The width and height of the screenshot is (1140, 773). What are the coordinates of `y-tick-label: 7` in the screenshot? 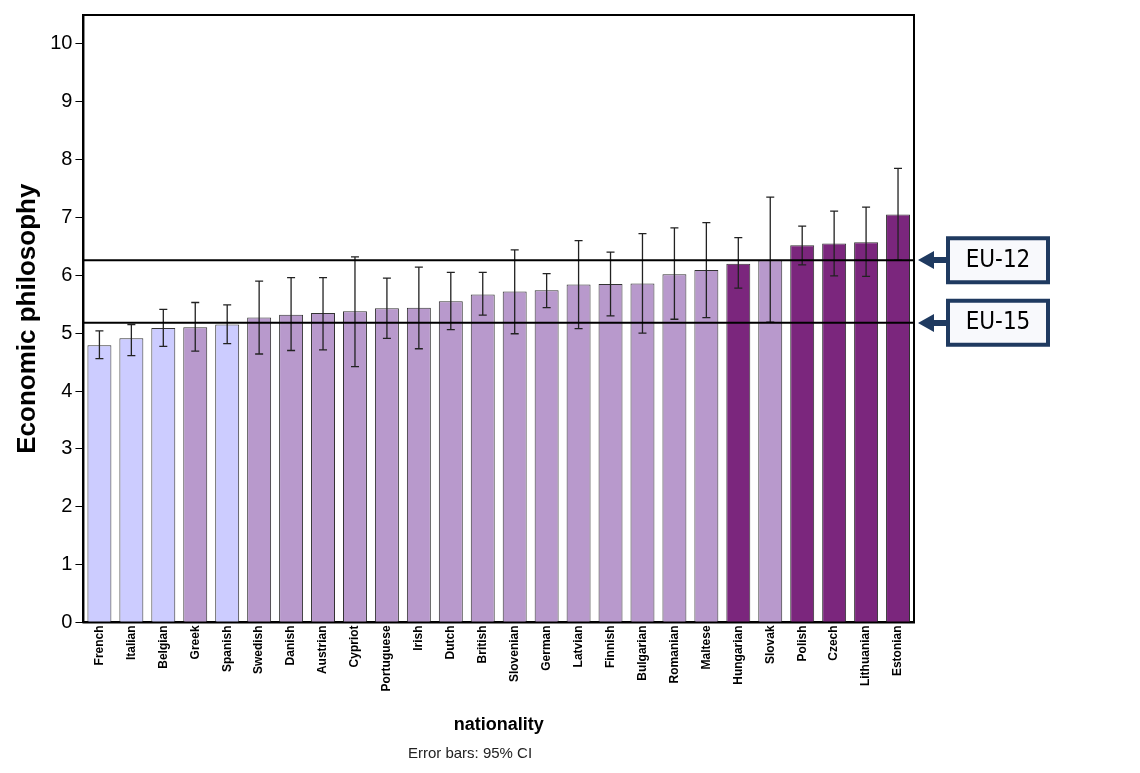 It's located at (67, 215).